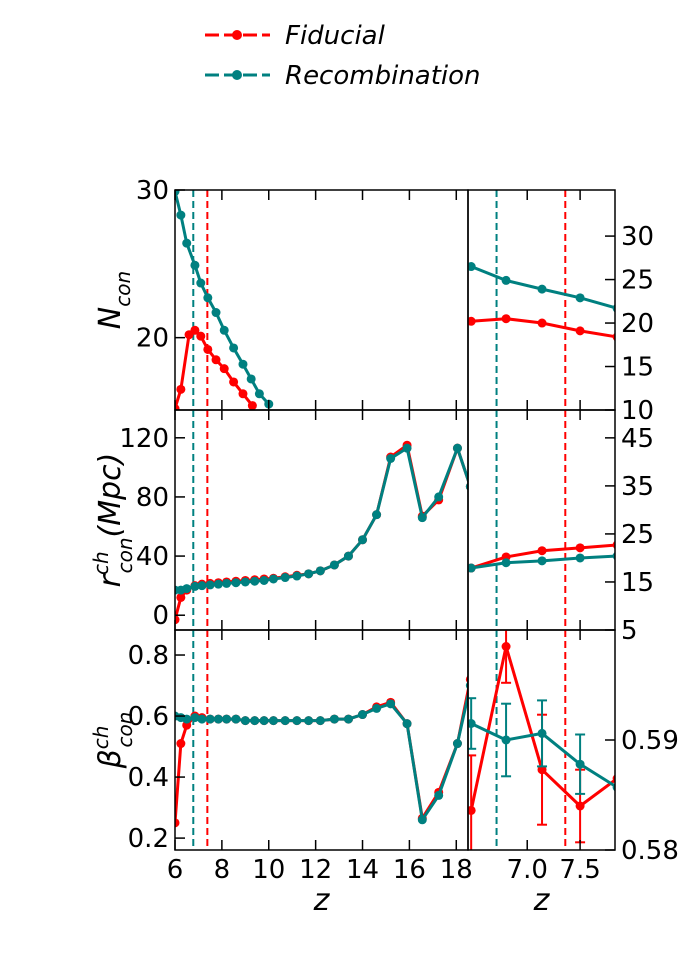 This screenshot has height=957, width=700. I want to click on y-tick-label: 45, so click(637, 439).